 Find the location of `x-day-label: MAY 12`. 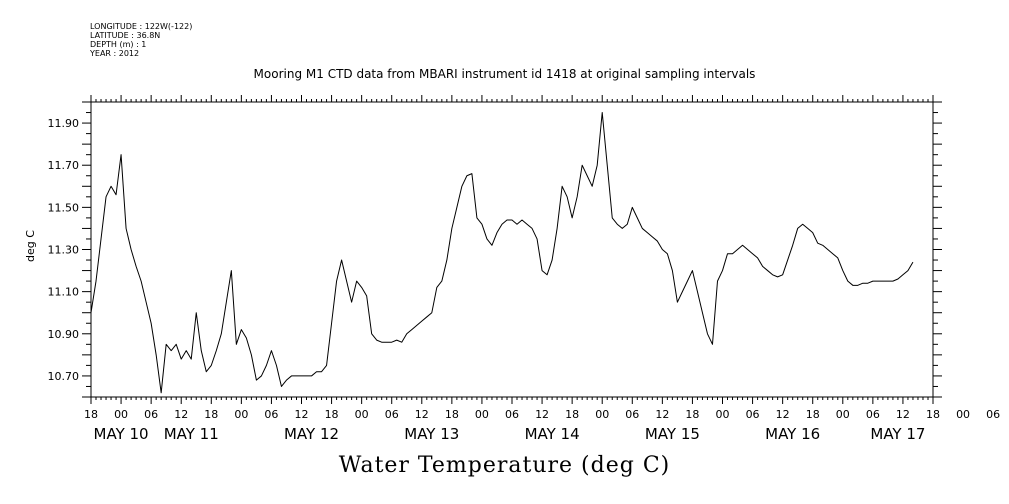

x-day-label: MAY 12 is located at coordinates (311, 434).